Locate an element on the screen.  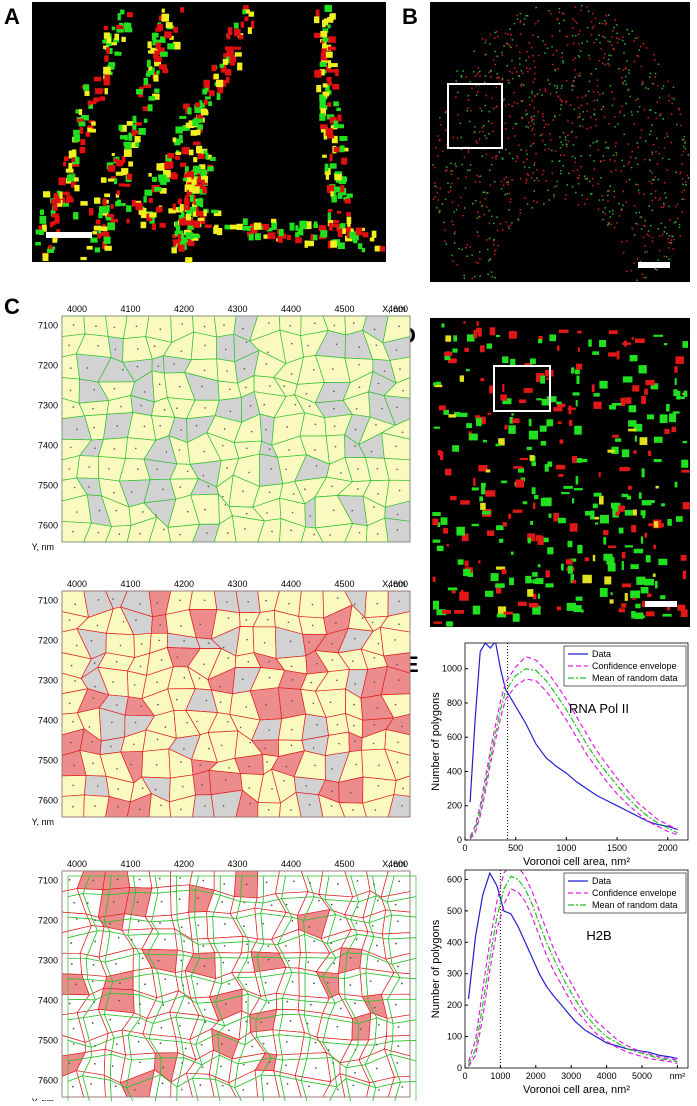
scale-bar is located at coordinates (69, 235).